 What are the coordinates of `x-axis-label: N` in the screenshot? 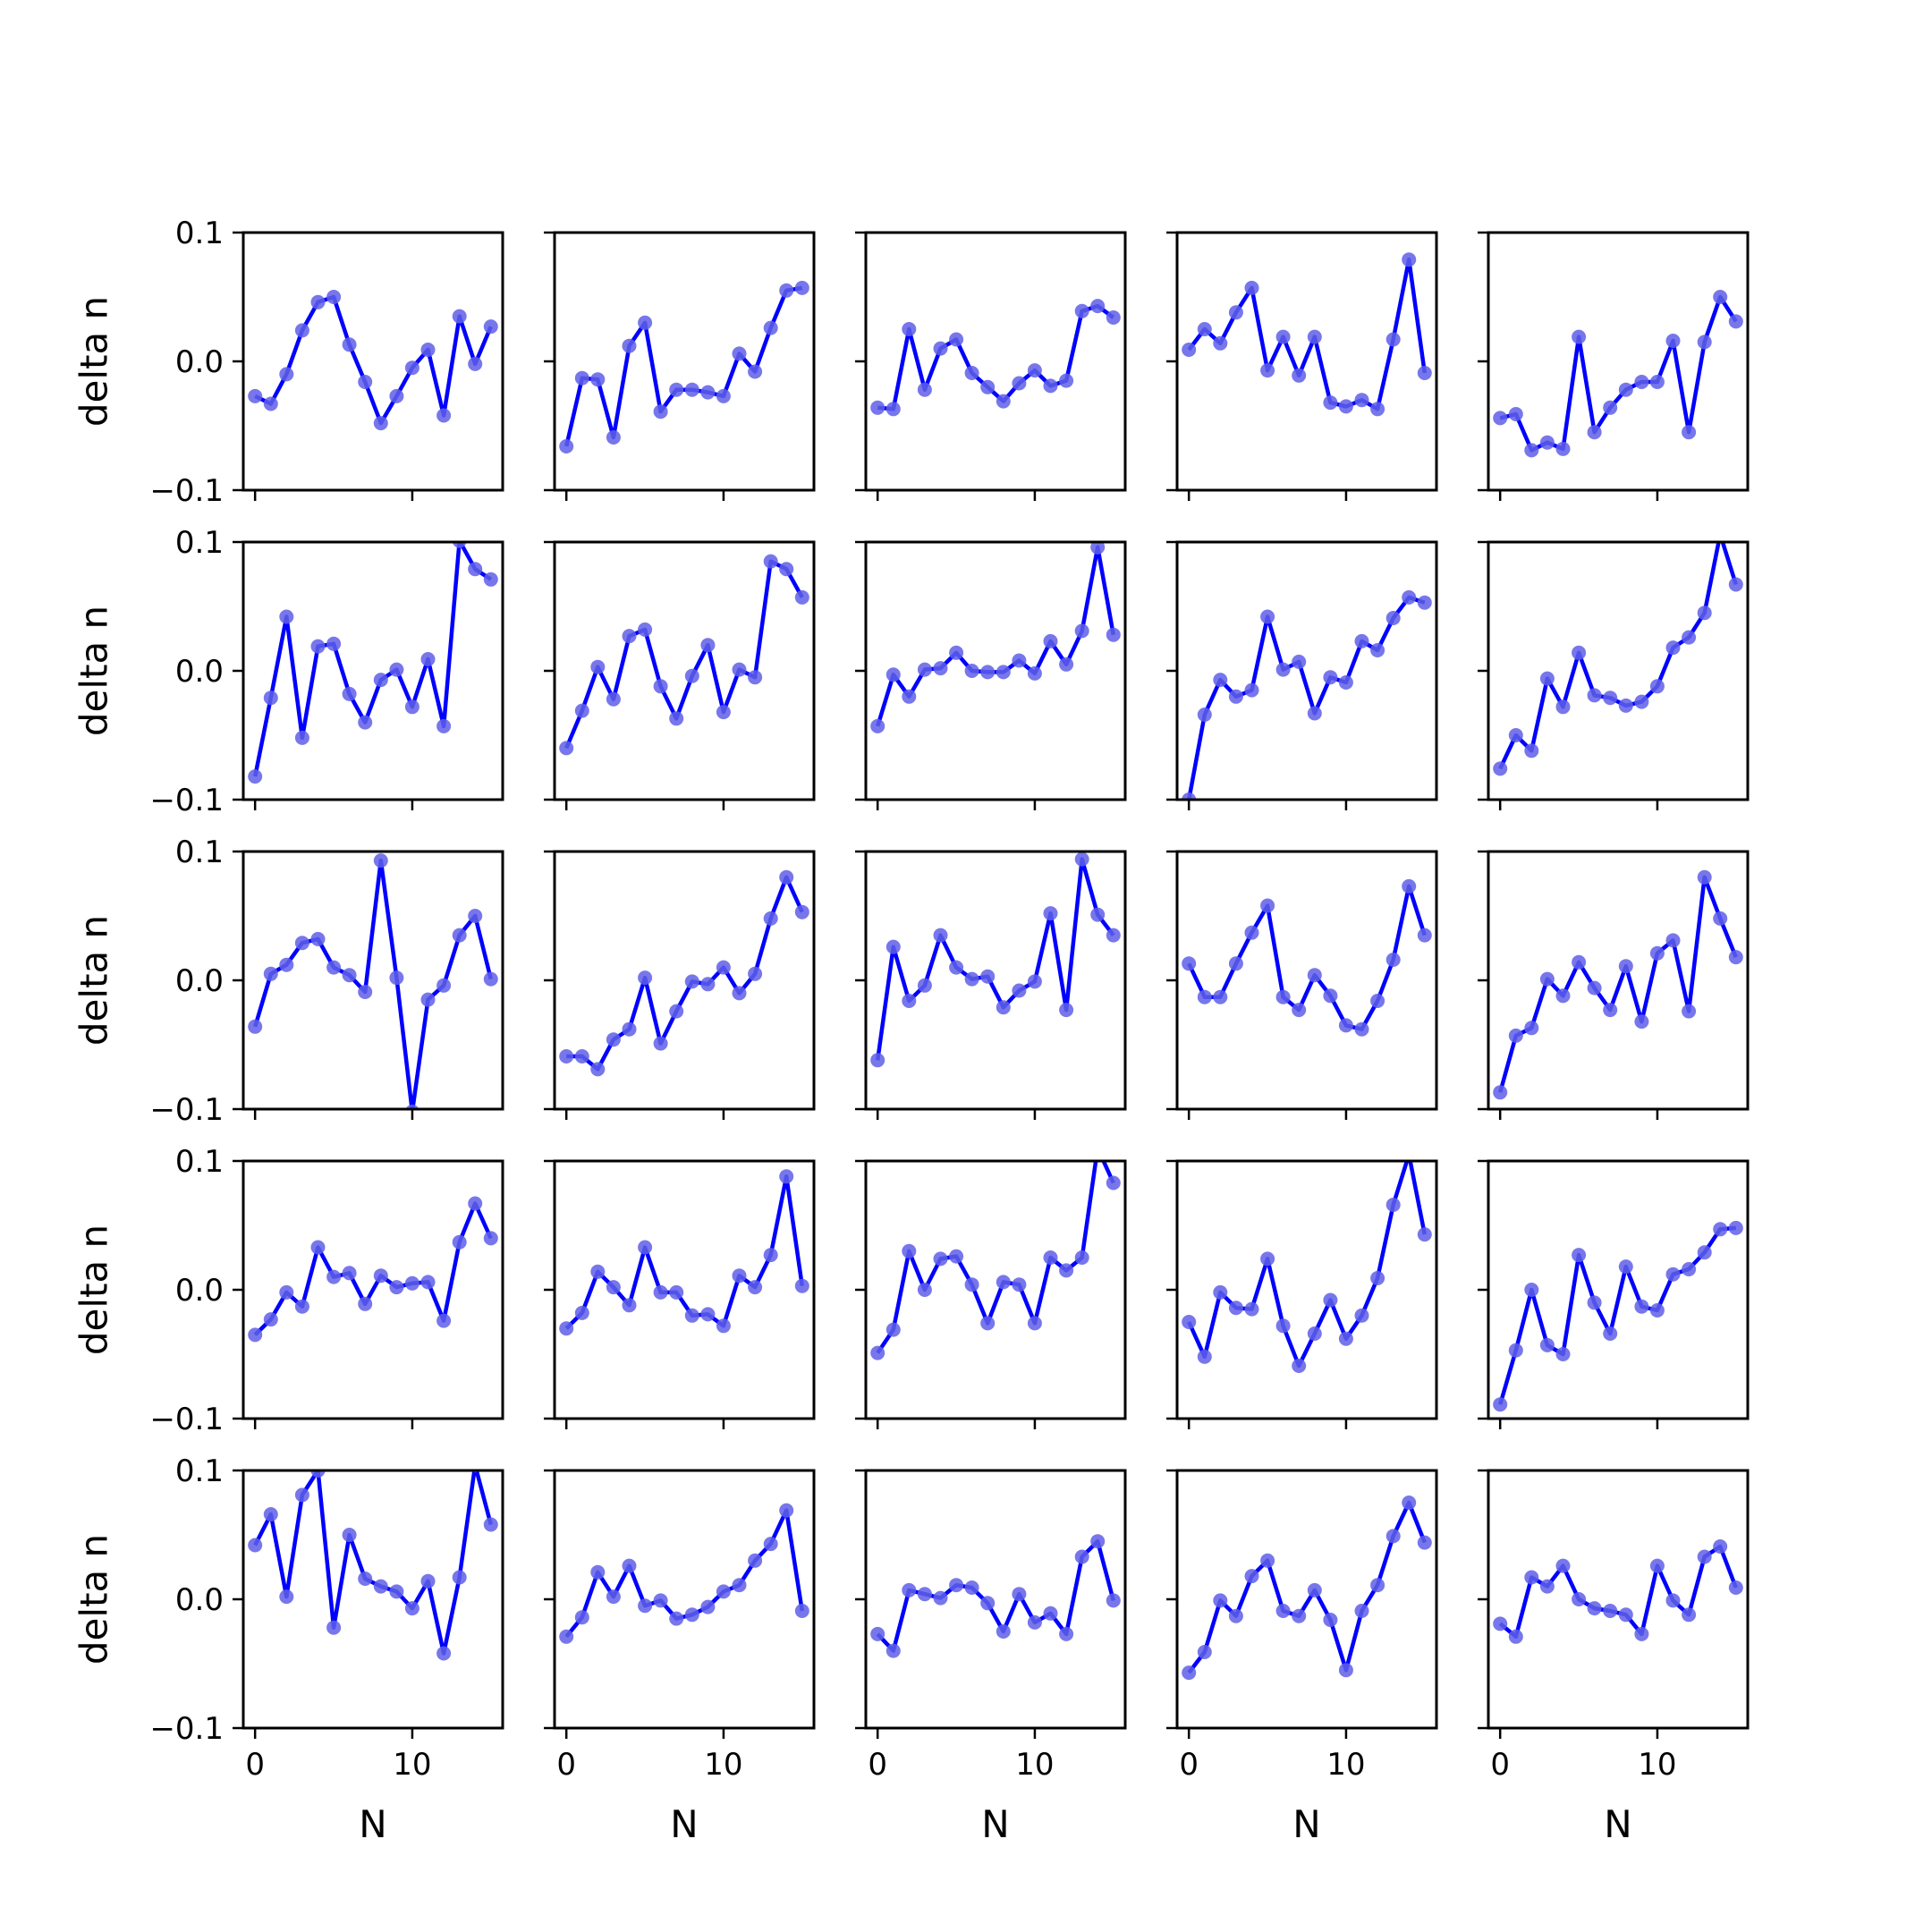 It's located at (1617, 1824).